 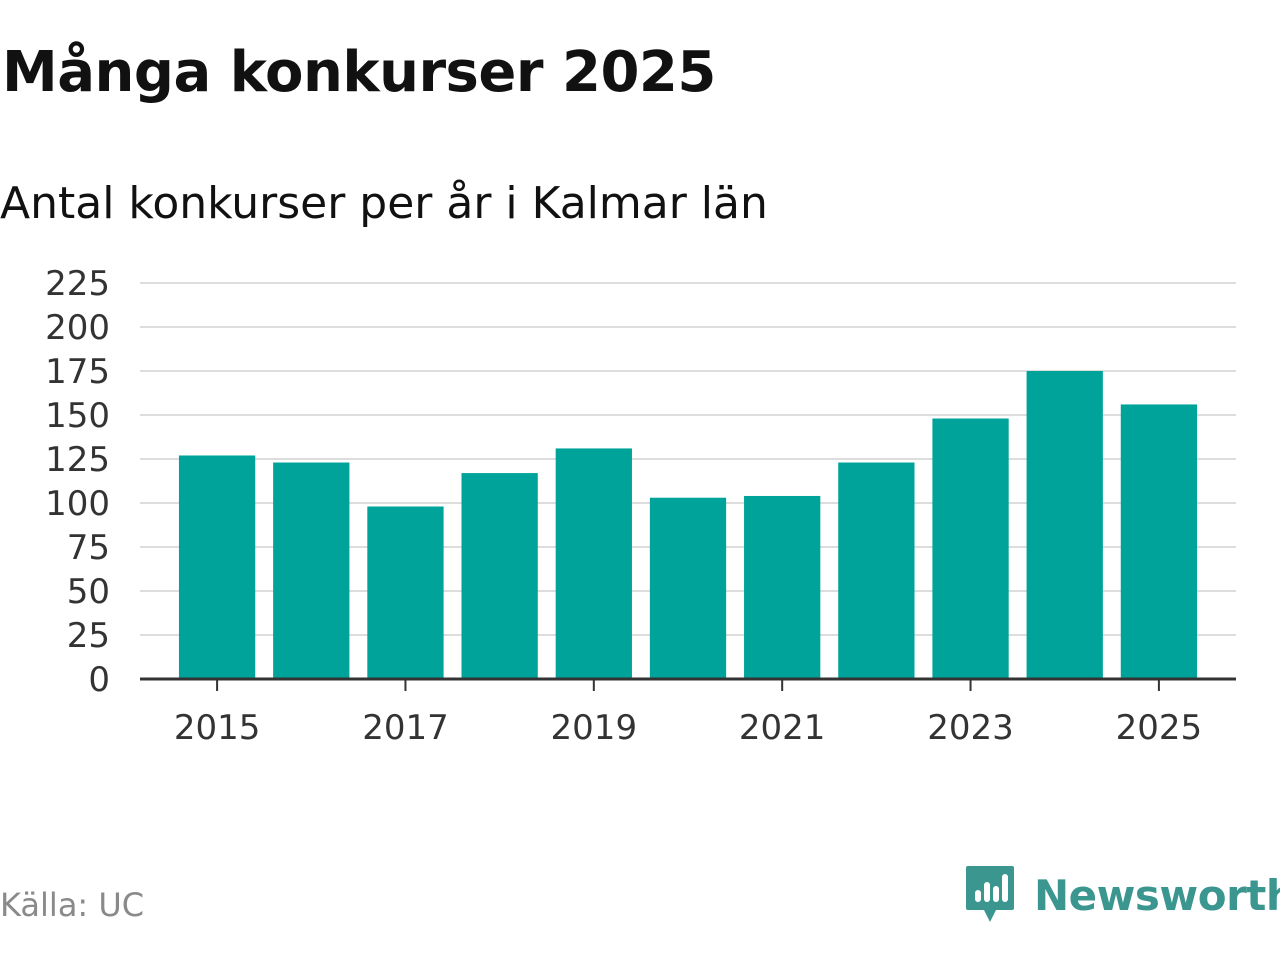 What do you see at coordinates (594, 728) in the screenshot?
I see `x-tick-label: 2019` at bounding box center [594, 728].